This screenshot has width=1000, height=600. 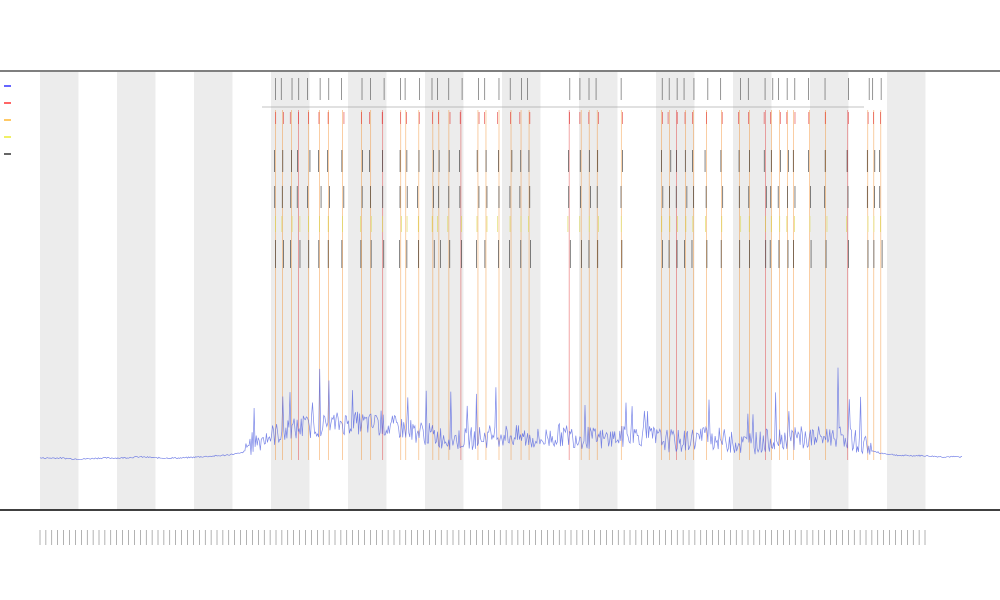 What do you see at coordinates (482, 537) in the screenshot?
I see `x-tick-labels` at bounding box center [482, 537].